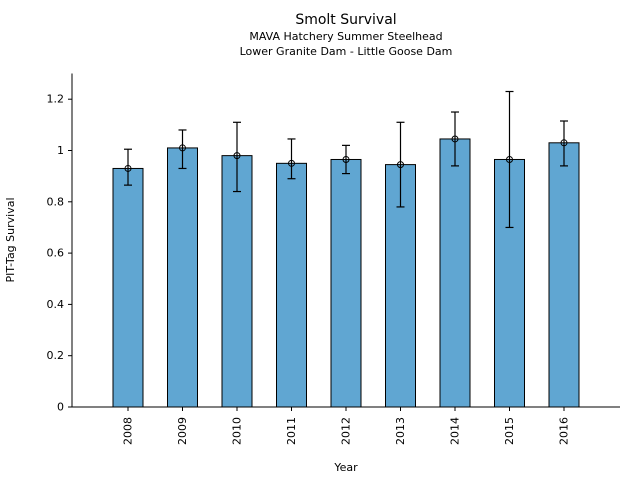  Describe the element at coordinates (56, 355) in the screenshot. I see `y-tick-label: 0.2` at that location.